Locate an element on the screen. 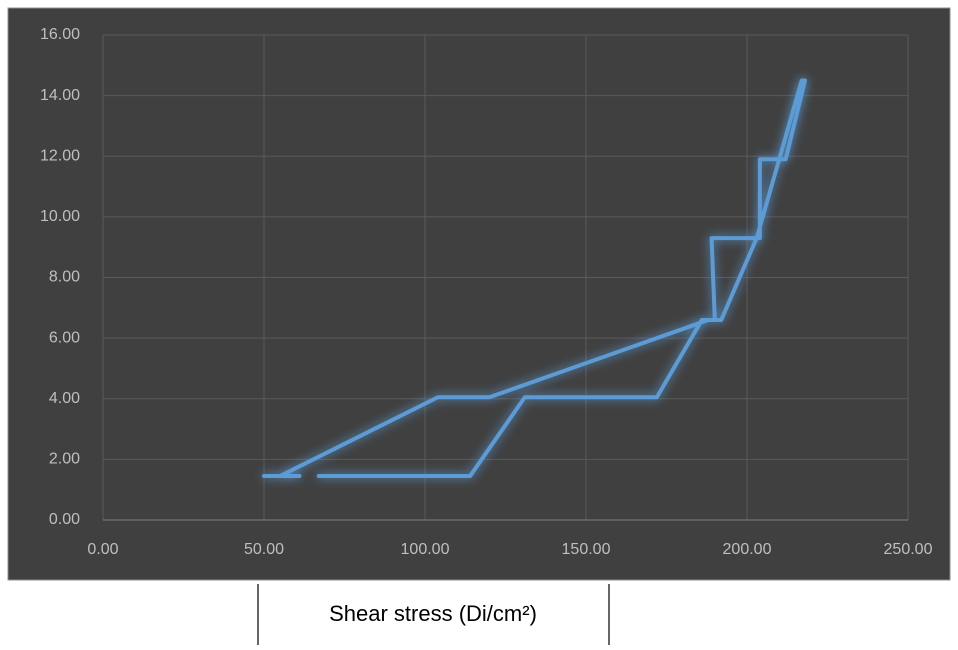 The width and height of the screenshot is (958, 650). x-axis-label: Shear stress (Di/cm²) is located at coordinates (433, 613).